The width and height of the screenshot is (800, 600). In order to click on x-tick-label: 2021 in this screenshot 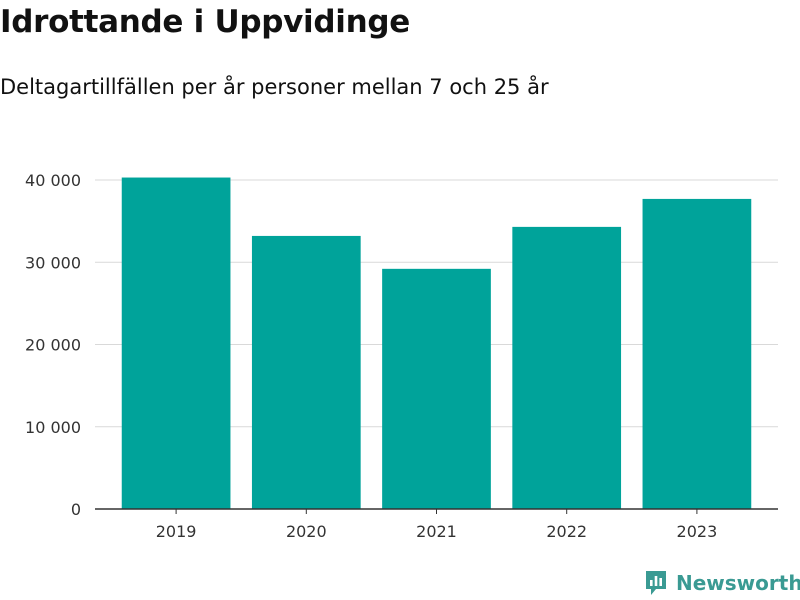, I will do `click(436, 531)`.